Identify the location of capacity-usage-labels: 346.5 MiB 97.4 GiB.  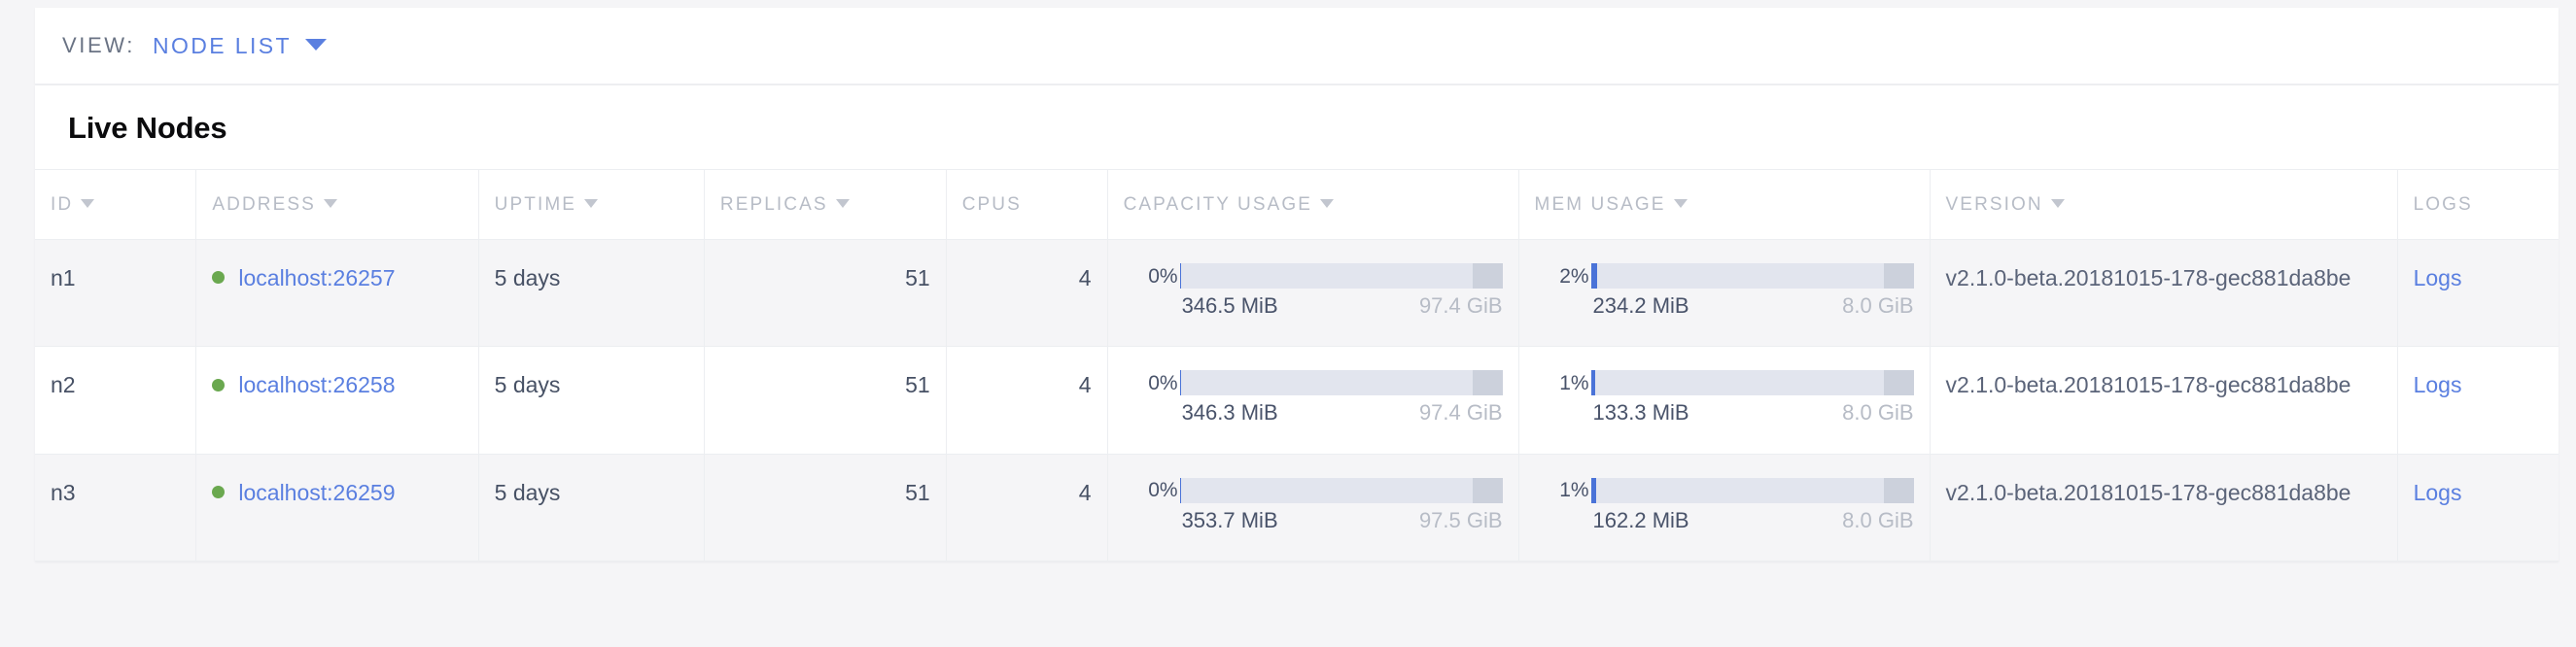
(1313, 306).